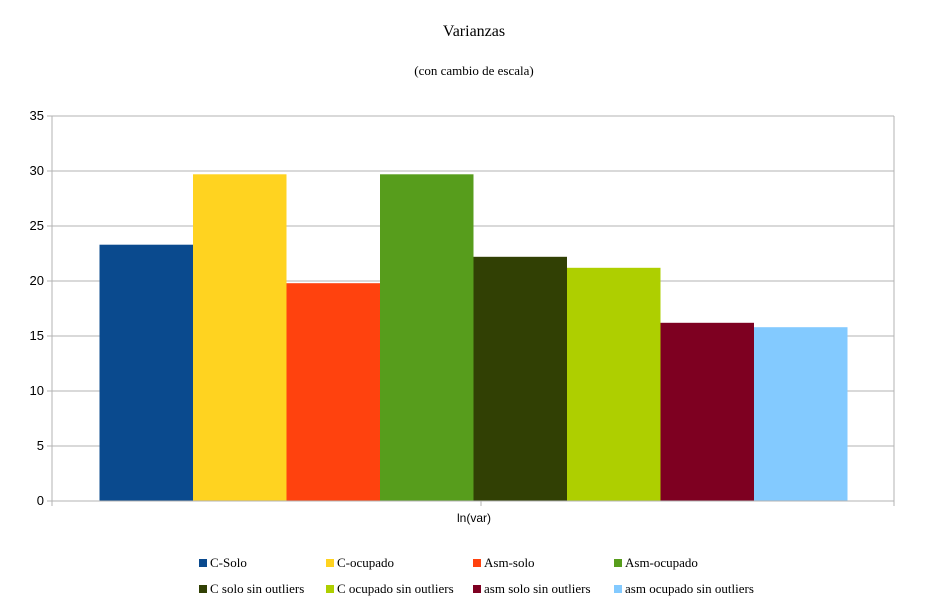 The image size is (945, 608). I want to click on x-axis-label: ln(var), so click(474, 518).